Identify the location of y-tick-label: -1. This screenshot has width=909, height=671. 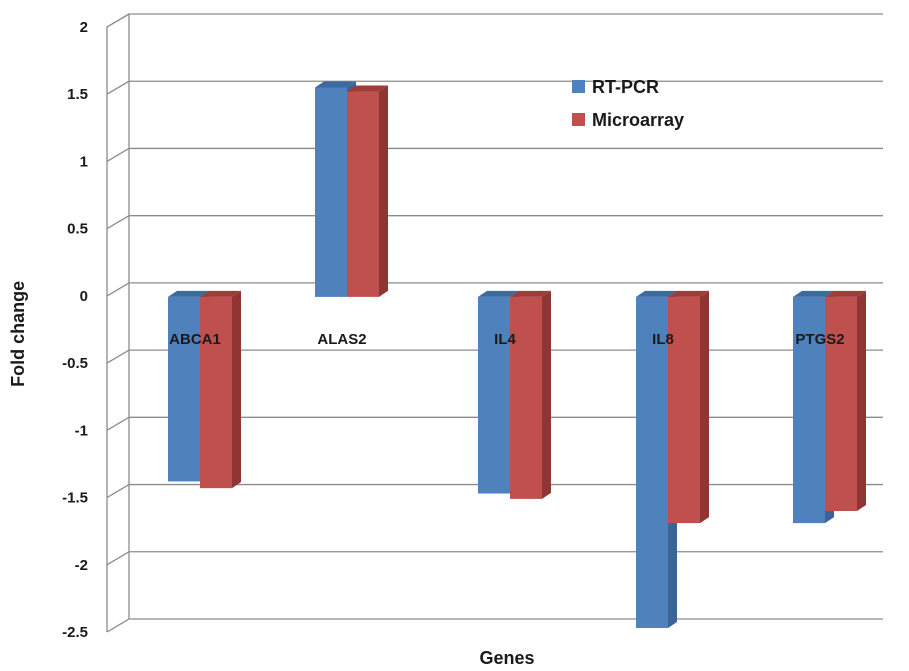
(81, 430).